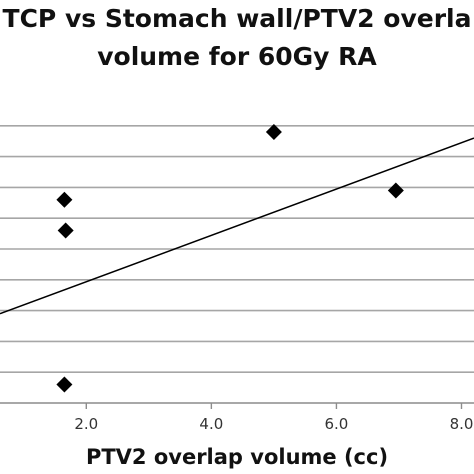 The image size is (474, 474). What do you see at coordinates (237, 457) in the screenshot?
I see `x-axis-label: PTV2 overlap volume (cc)` at bounding box center [237, 457].